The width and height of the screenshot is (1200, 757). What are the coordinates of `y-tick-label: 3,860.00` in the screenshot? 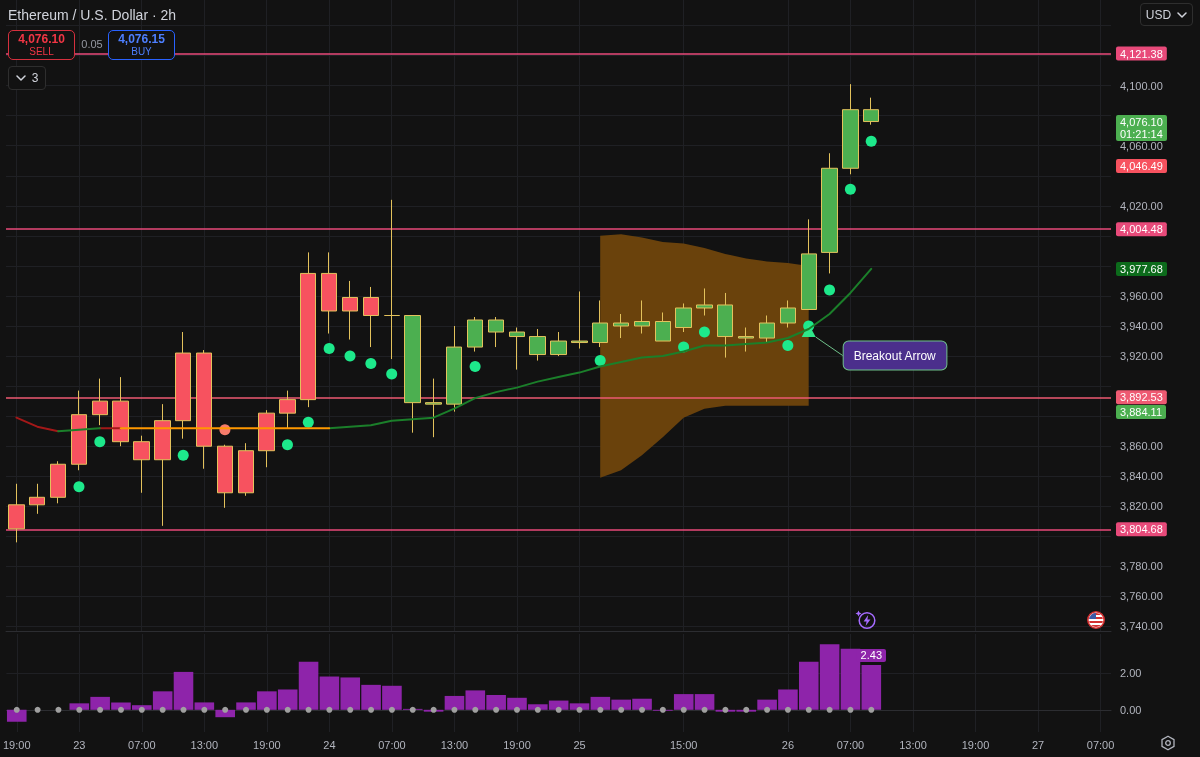 It's located at (1141, 446).